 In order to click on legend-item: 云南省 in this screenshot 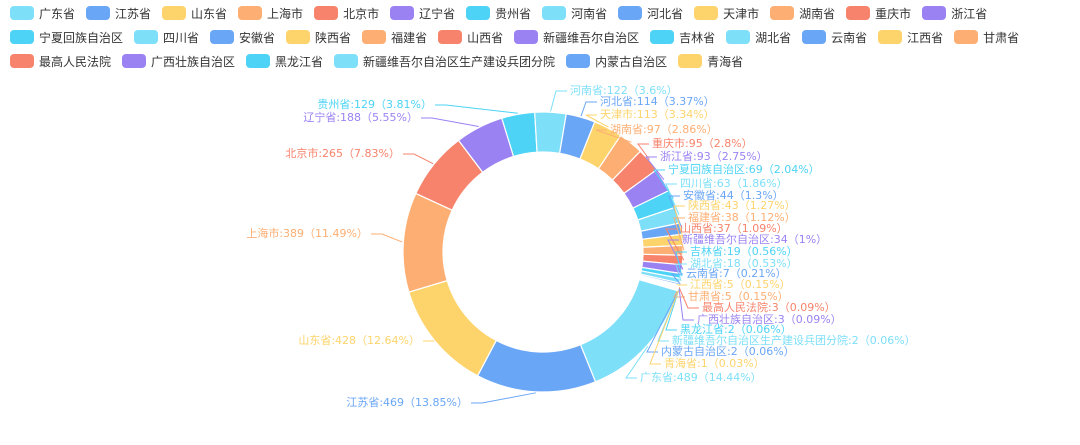, I will do `click(834, 37)`.